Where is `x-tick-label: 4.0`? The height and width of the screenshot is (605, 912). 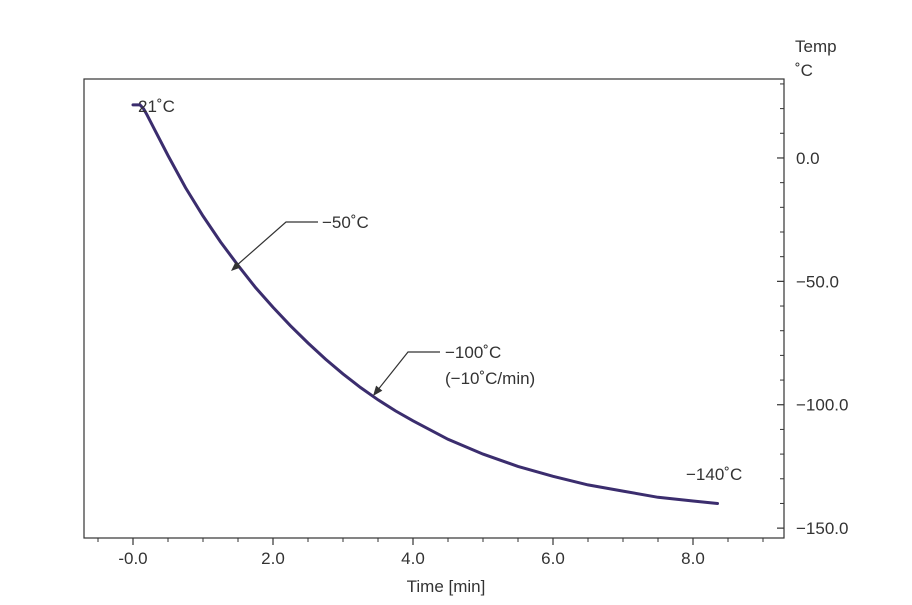
x-tick-label: 4.0 is located at coordinates (413, 558).